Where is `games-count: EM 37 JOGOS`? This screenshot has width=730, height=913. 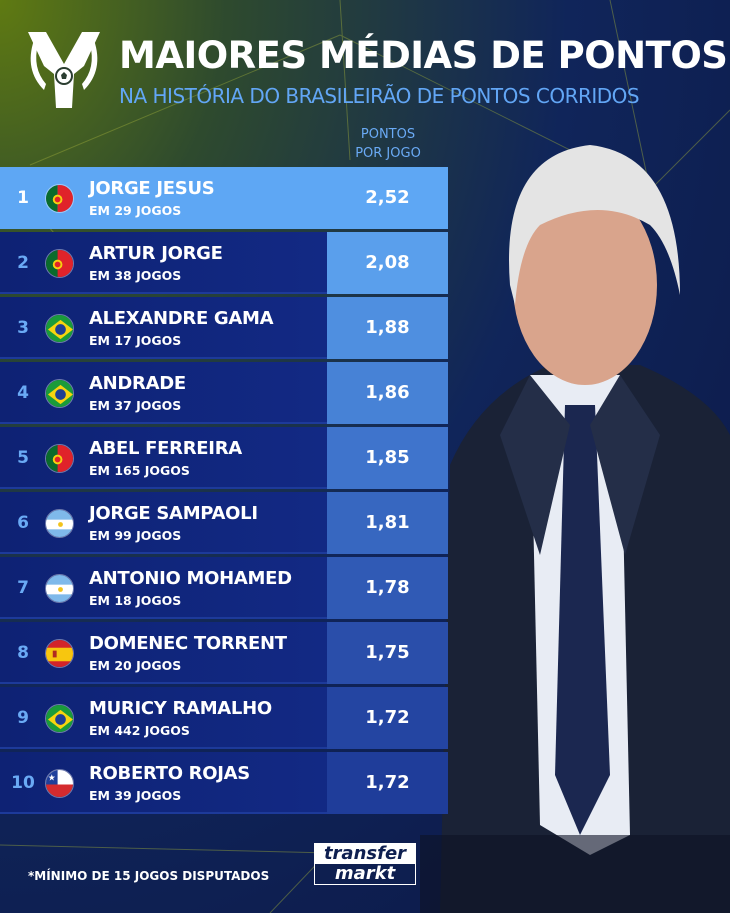 games-count: EM 37 JOGOS is located at coordinates (135, 405).